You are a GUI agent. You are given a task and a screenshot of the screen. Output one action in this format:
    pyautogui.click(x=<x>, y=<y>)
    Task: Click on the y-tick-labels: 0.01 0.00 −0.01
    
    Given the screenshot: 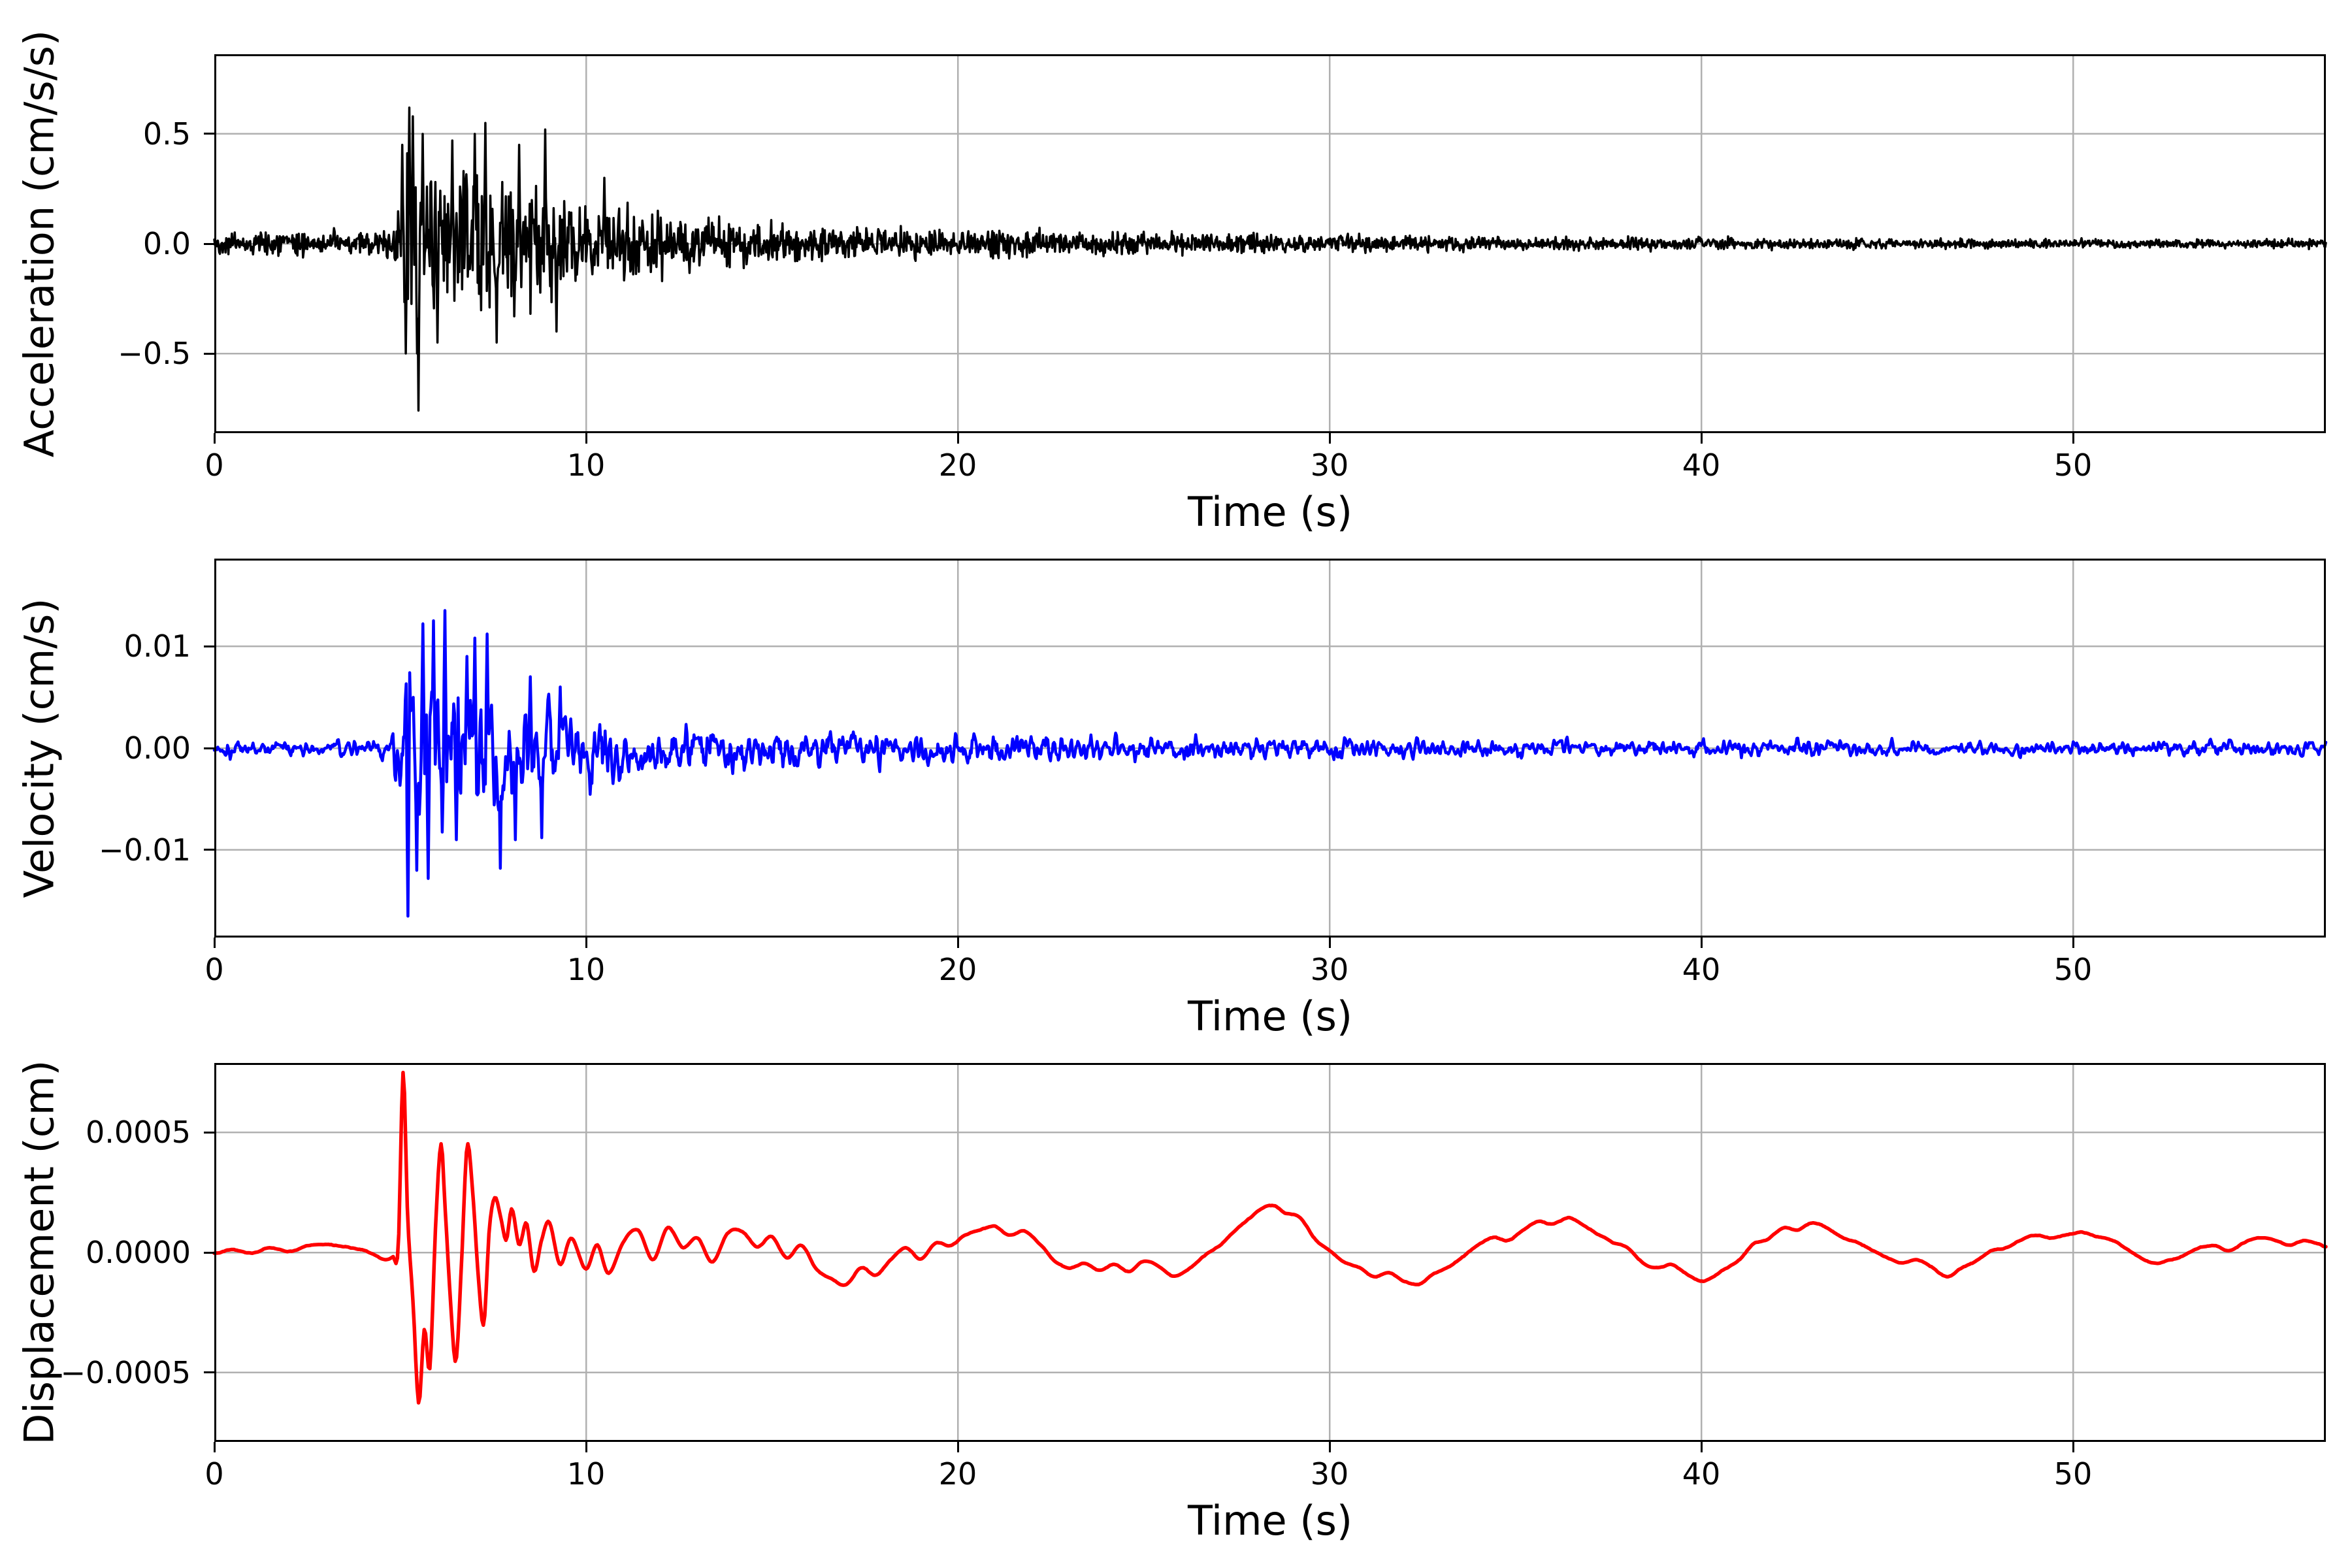 What is the action you would take?
    pyautogui.click(x=95, y=748)
    